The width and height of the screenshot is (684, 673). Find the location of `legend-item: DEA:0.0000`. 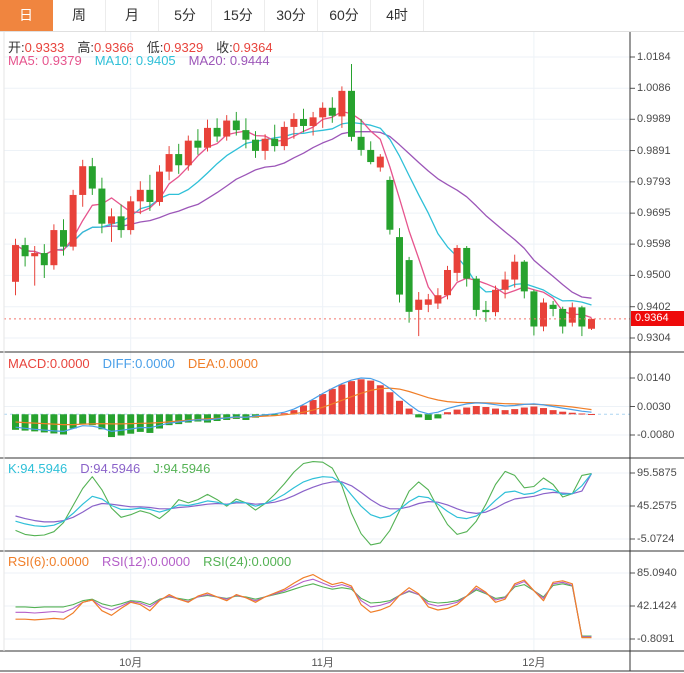

legend-item: DEA:0.0000 is located at coordinates (223, 363).